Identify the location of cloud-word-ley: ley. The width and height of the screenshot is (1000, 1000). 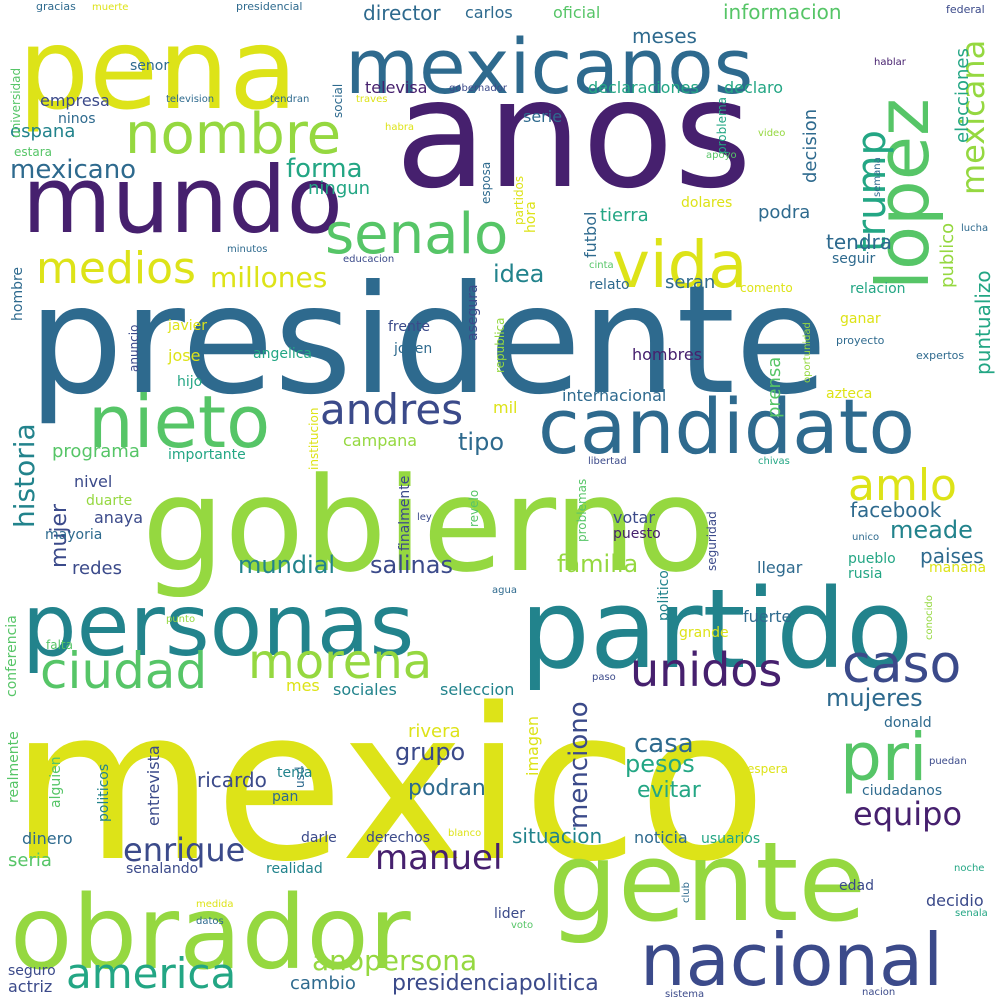
(424, 517).